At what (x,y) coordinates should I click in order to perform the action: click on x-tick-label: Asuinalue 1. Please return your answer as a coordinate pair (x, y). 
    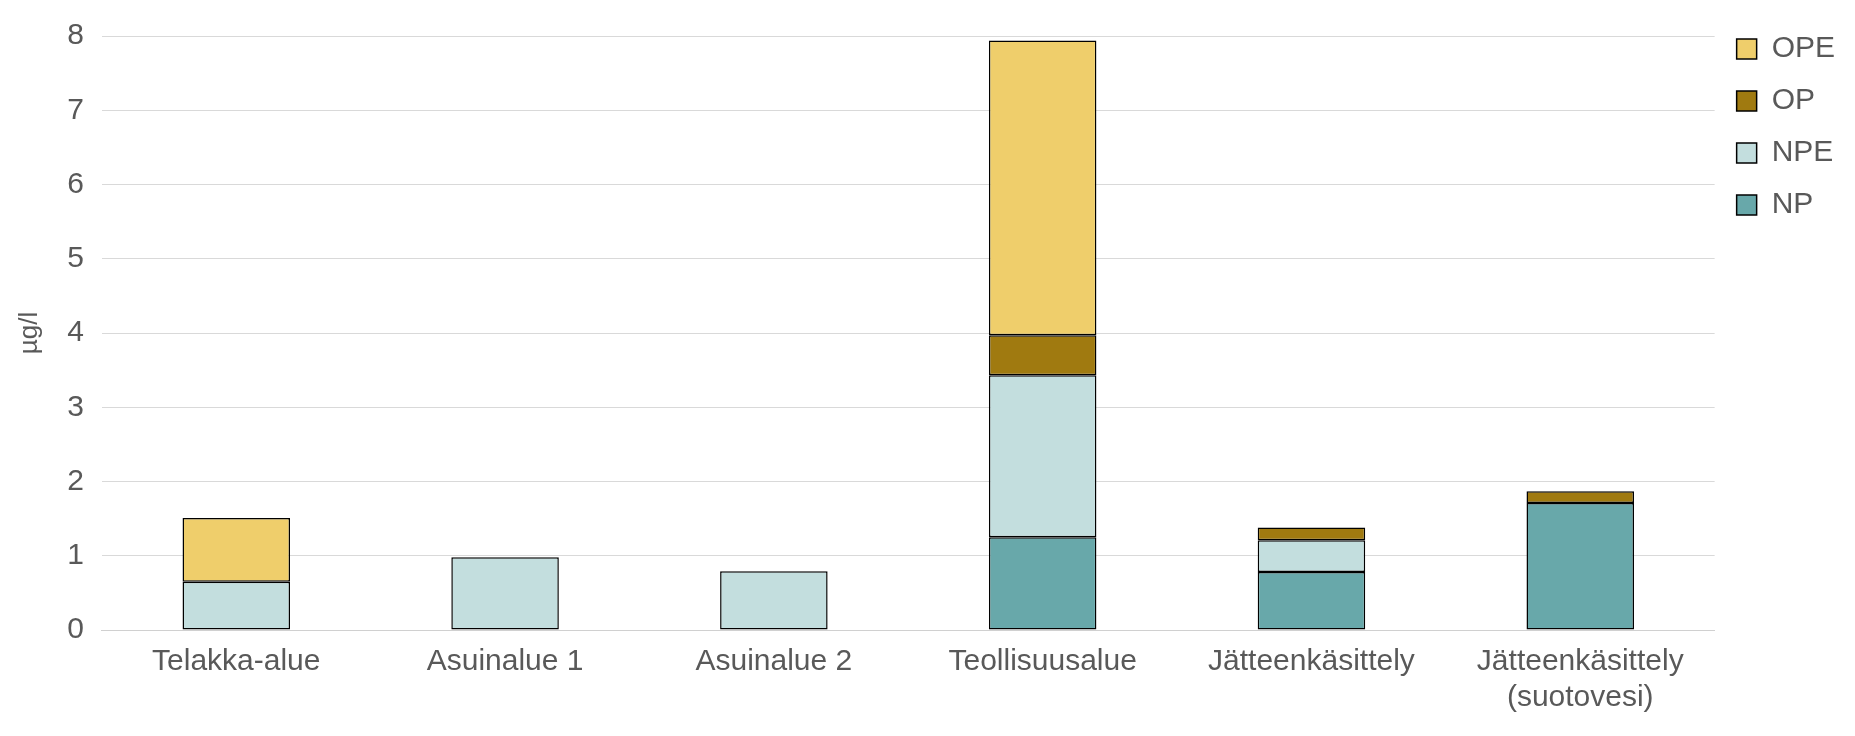
    Looking at the image, I should click on (505, 660).